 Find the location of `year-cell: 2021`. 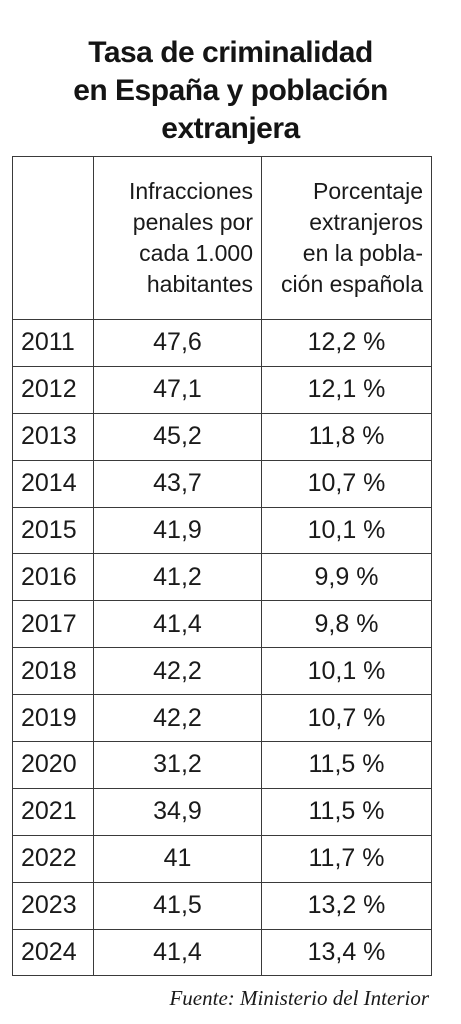

year-cell: 2021 is located at coordinates (53, 811).